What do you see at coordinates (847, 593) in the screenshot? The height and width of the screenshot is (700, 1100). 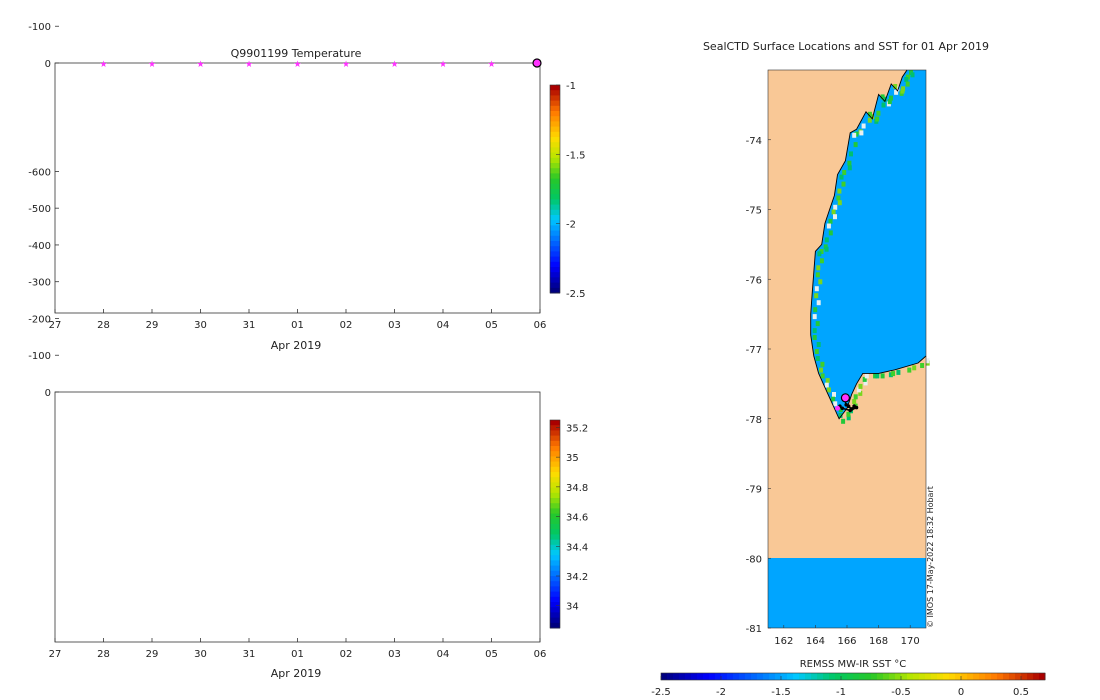 I see `map-open-sea-south` at bounding box center [847, 593].